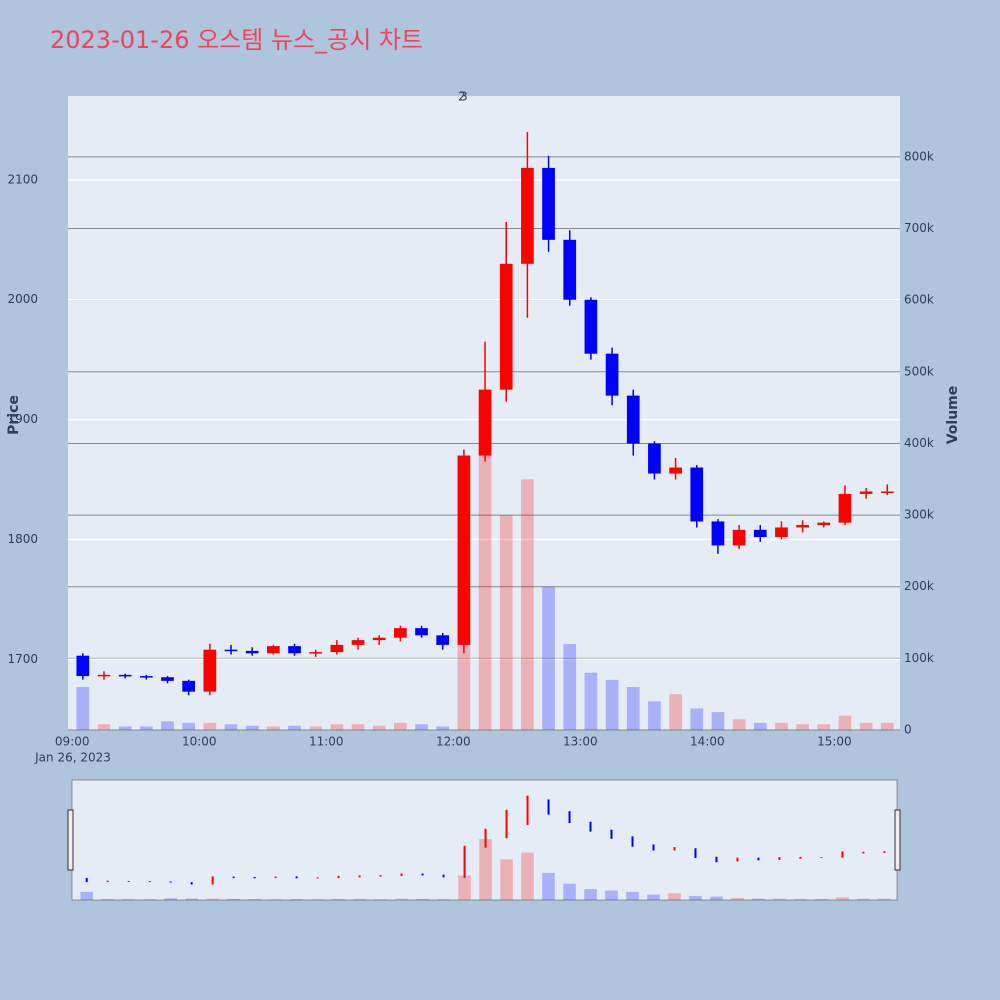 The height and width of the screenshot is (1000, 1000). What do you see at coordinates (72, 742) in the screenshot?
I see `x-tick-label: 09:00` at bounding box center [72, 742].